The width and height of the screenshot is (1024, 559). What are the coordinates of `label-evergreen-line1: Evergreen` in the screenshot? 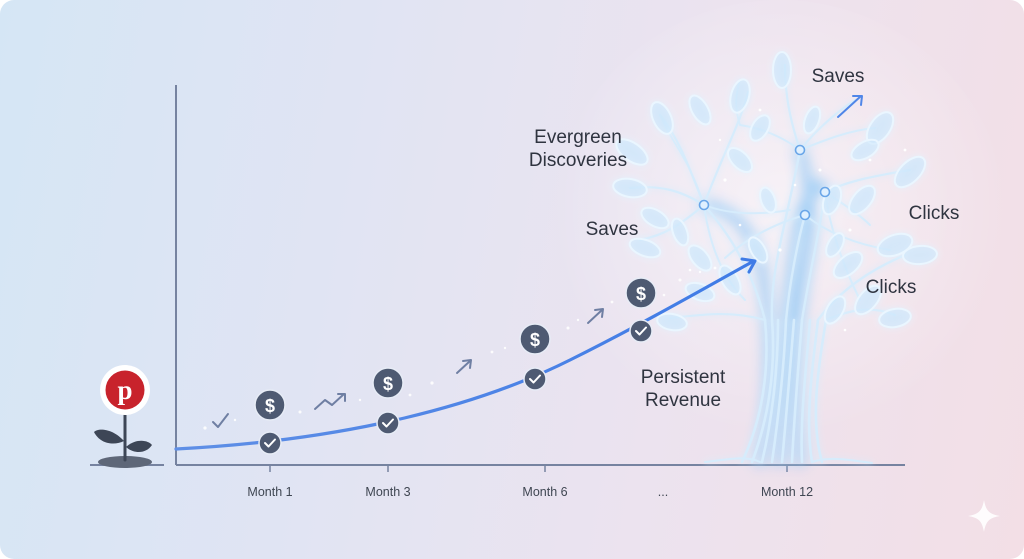 It's located at (578, 137).